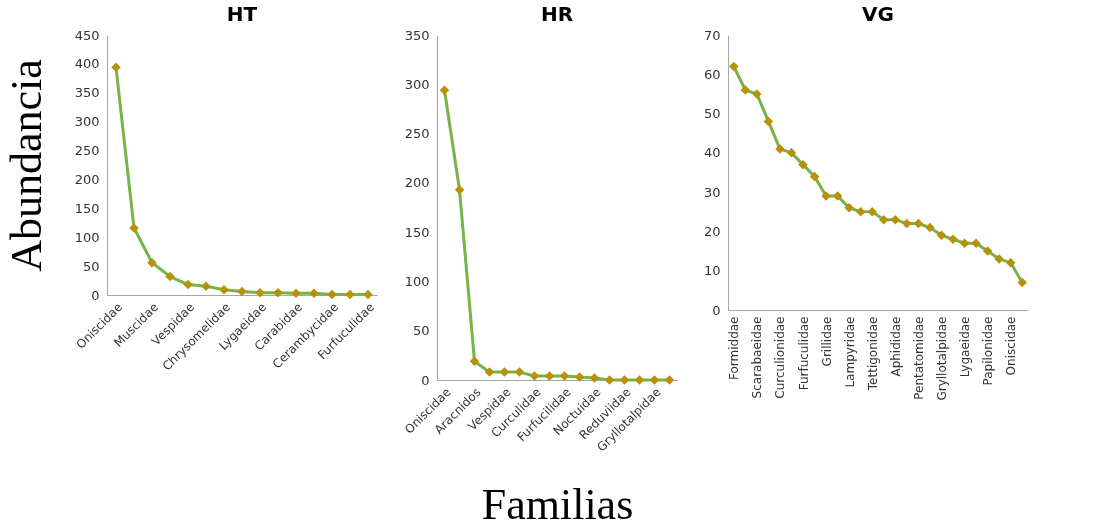 The height and width of the screenshot is (529, 1094). Describe the element at coordinates (878, 14) in the screenshot. I see `chart-title: VG` at that location.